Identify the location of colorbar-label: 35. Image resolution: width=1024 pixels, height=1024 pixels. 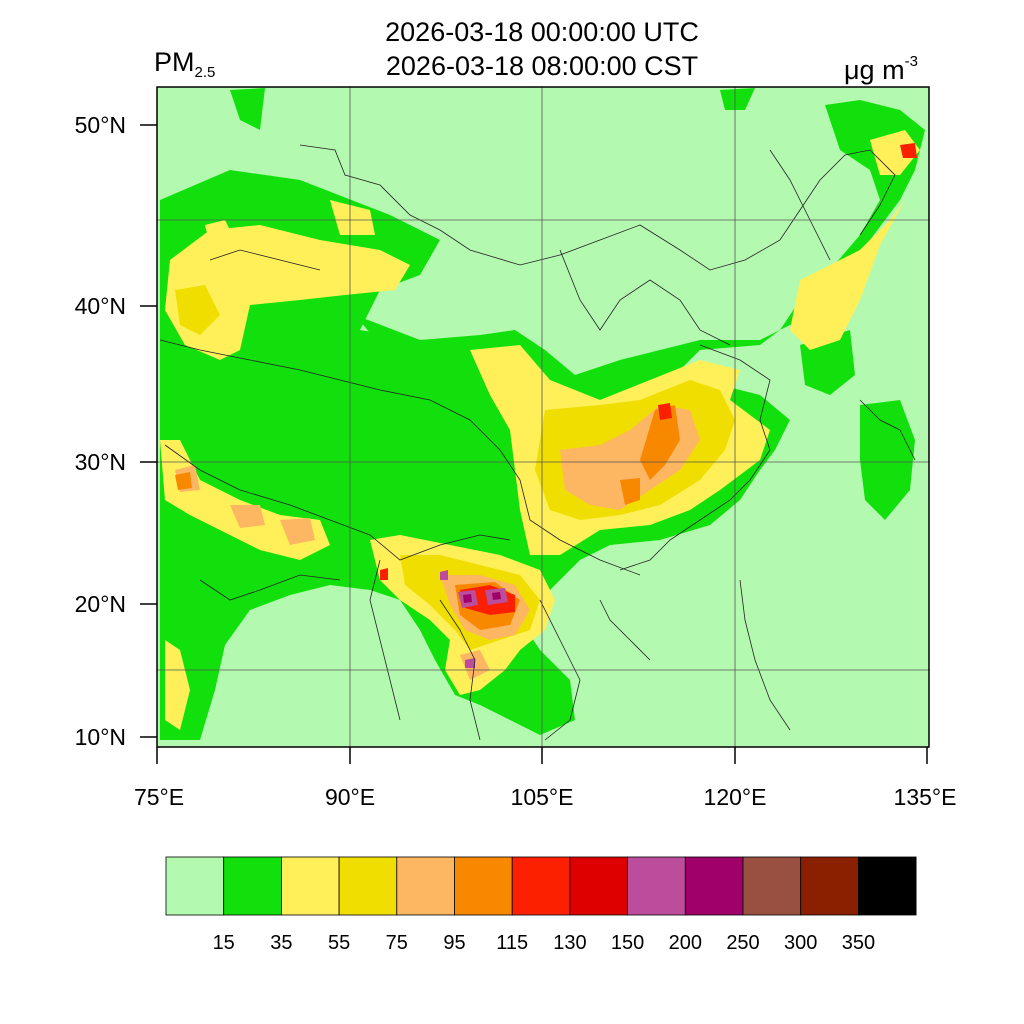
(281, 943).